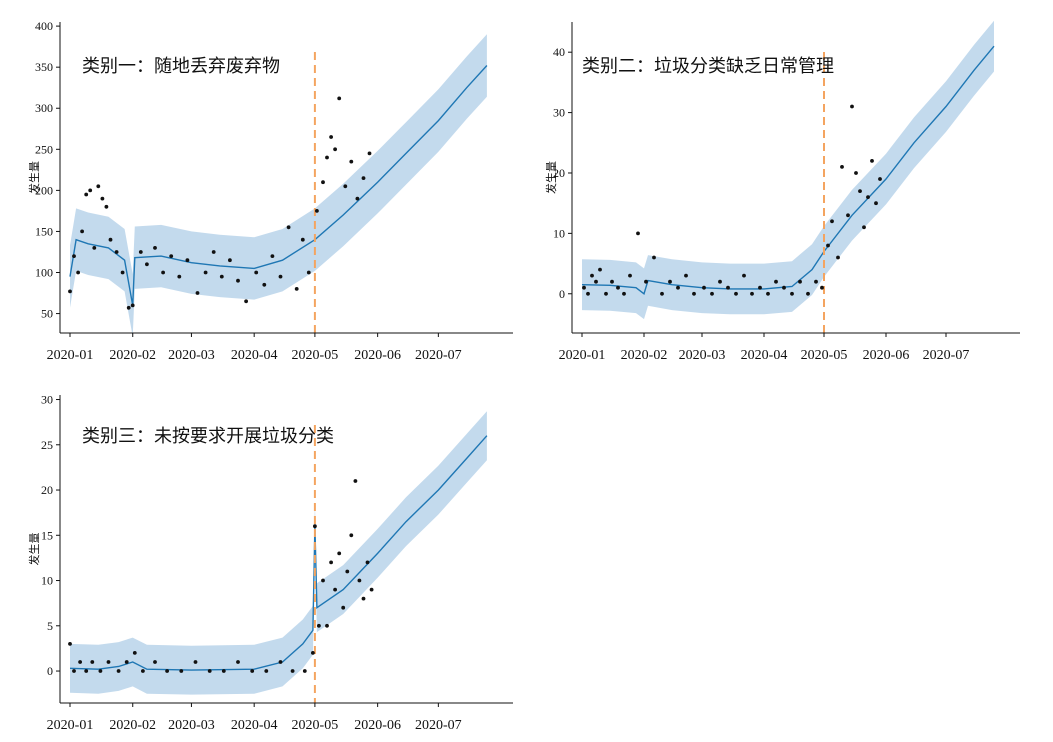 The image size is (1053, 742). What do you see at coordinates (50, 671) in the screenshot?
I see `y-tick-label: 0` at bounding box center [50, 671].